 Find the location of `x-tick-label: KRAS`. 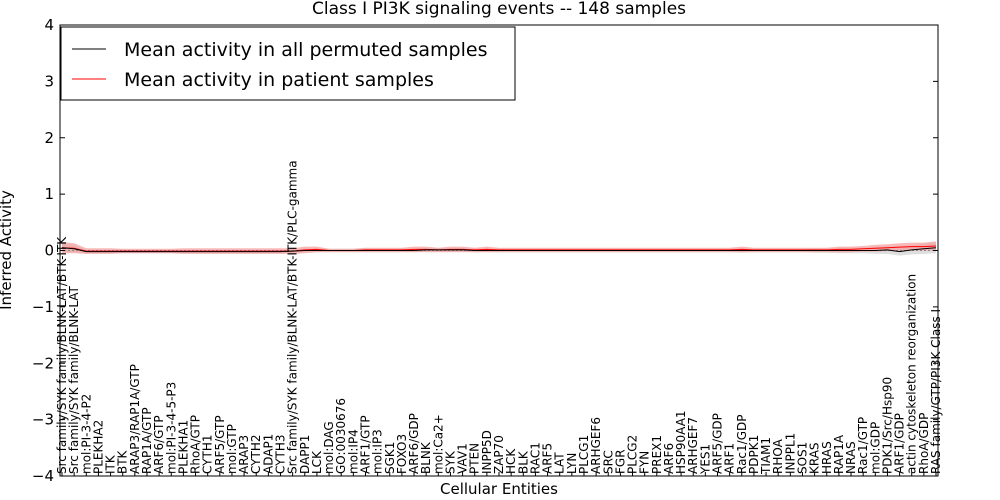

x-tick-label: KRAS is located at coordinates (815, 458).